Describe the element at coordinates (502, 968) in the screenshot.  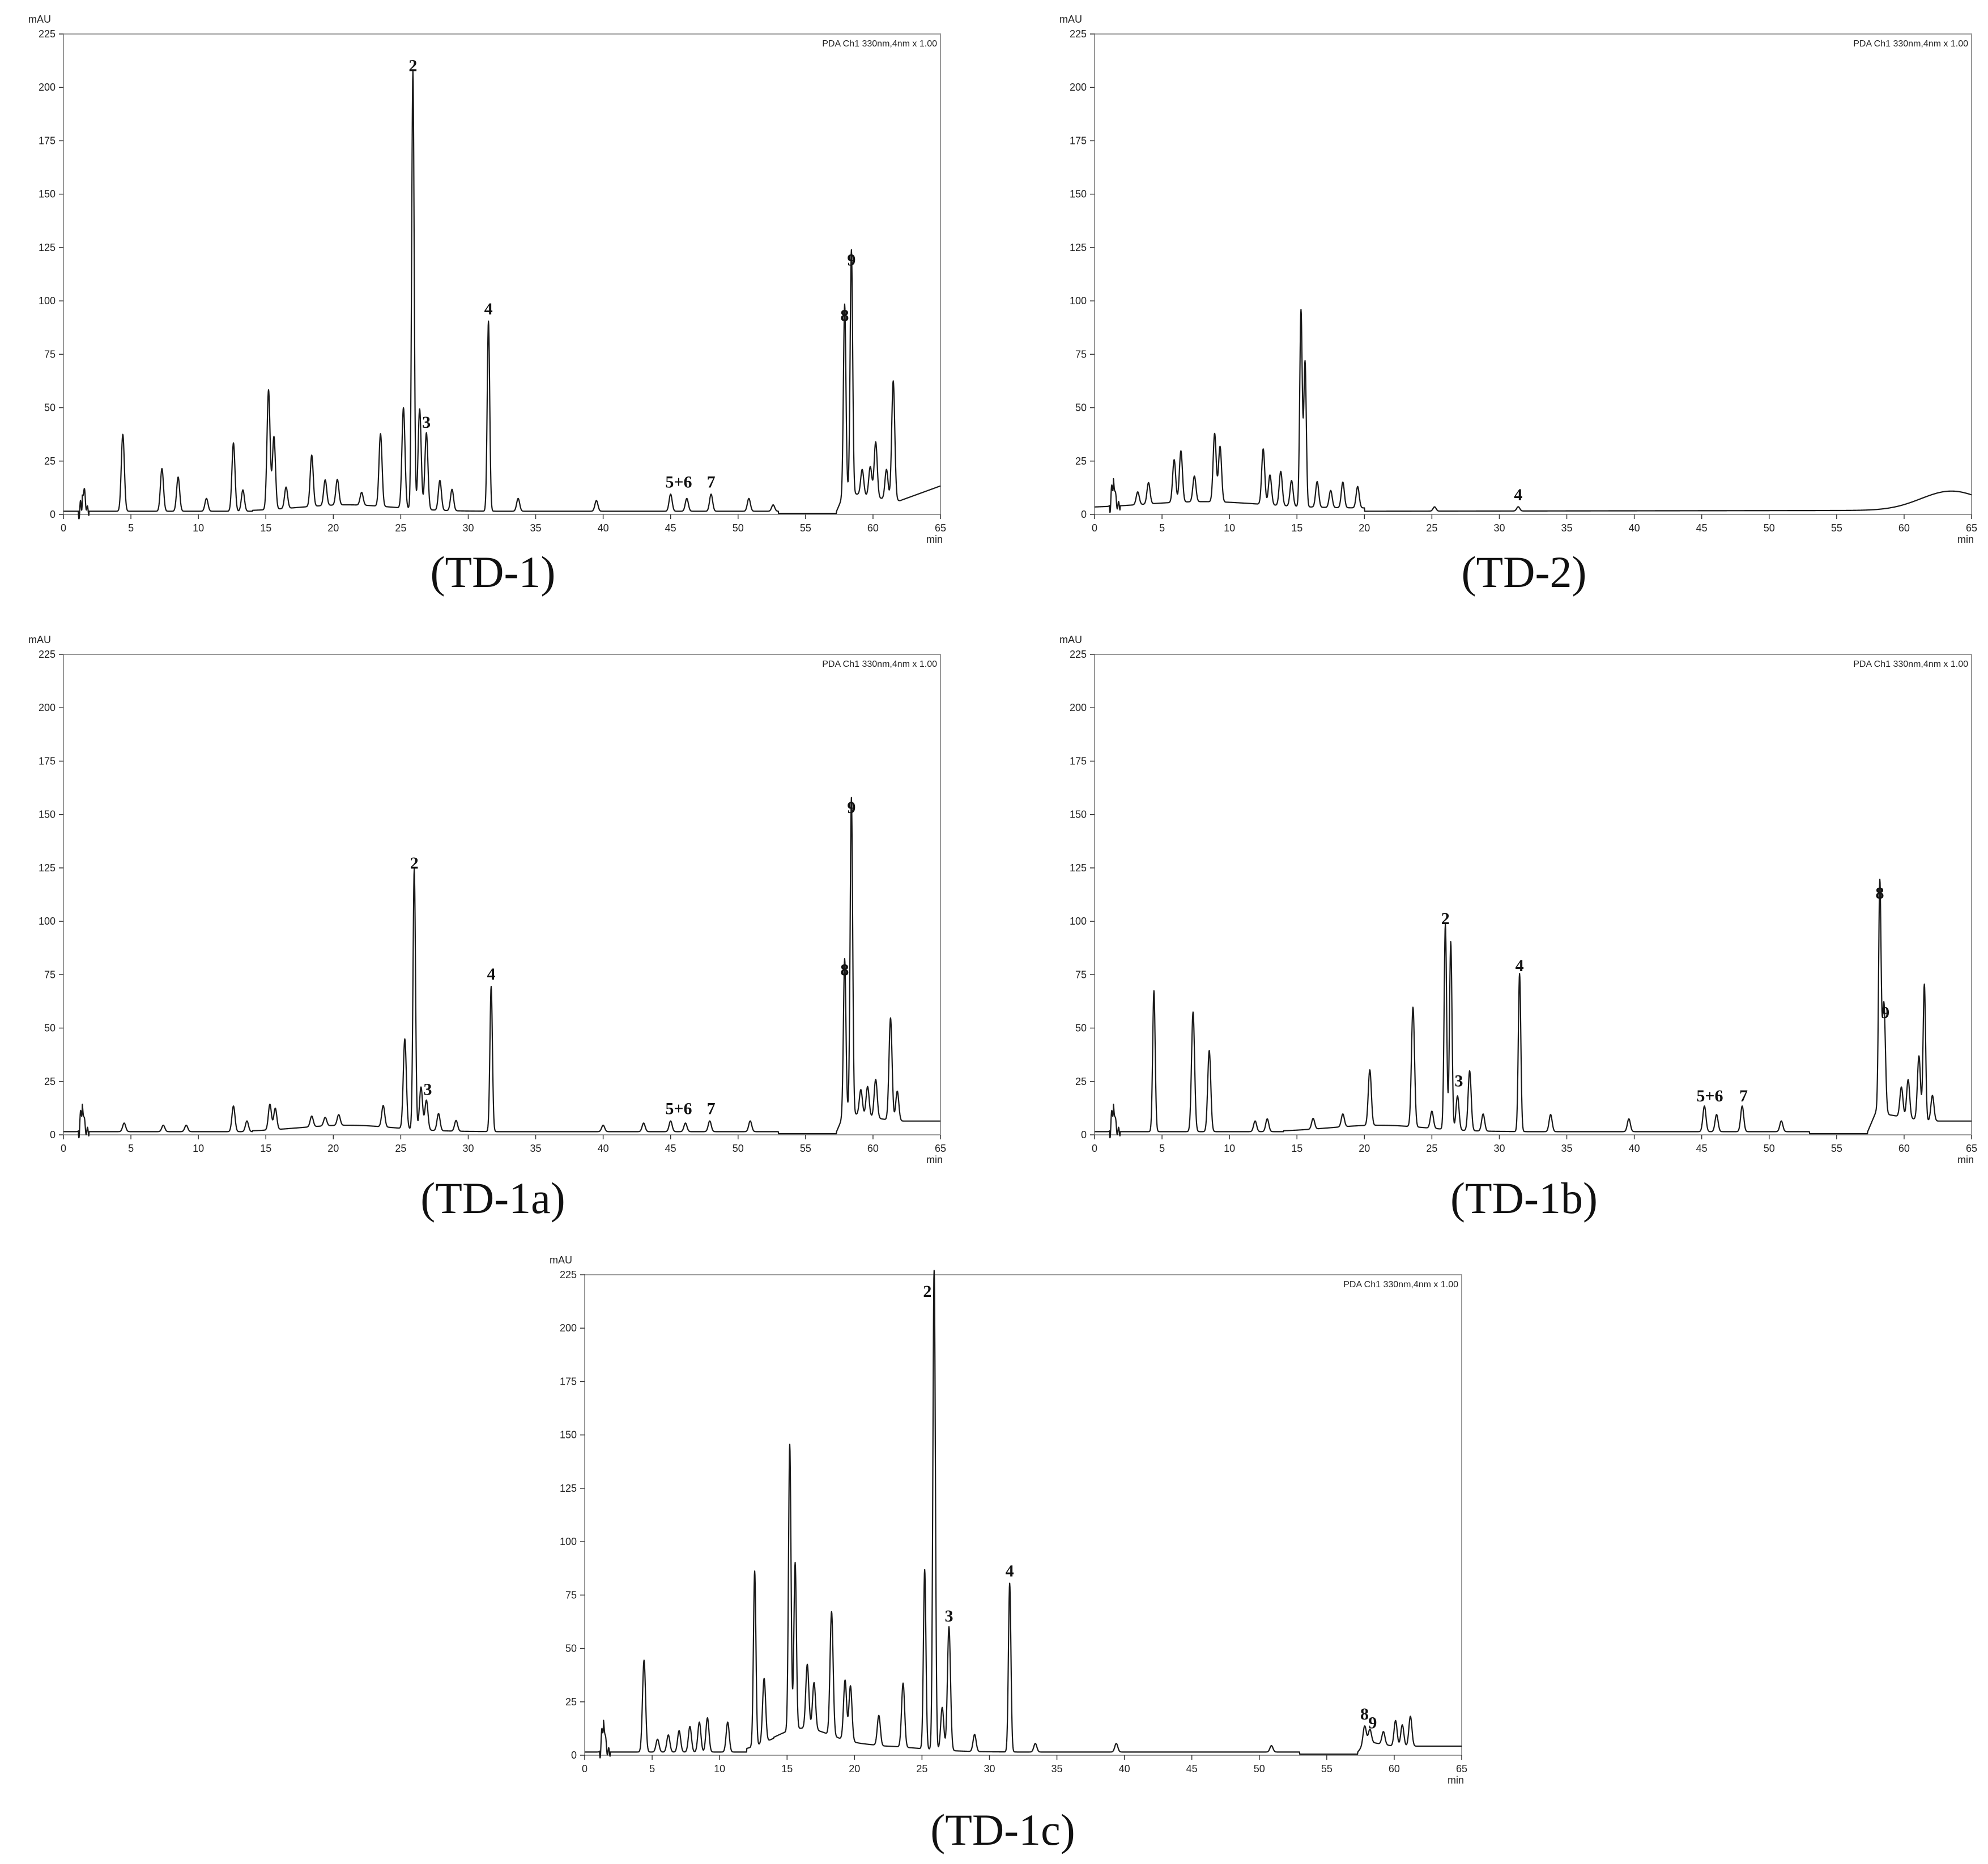
I see `chromatogram-trace-td-1a` at that location.